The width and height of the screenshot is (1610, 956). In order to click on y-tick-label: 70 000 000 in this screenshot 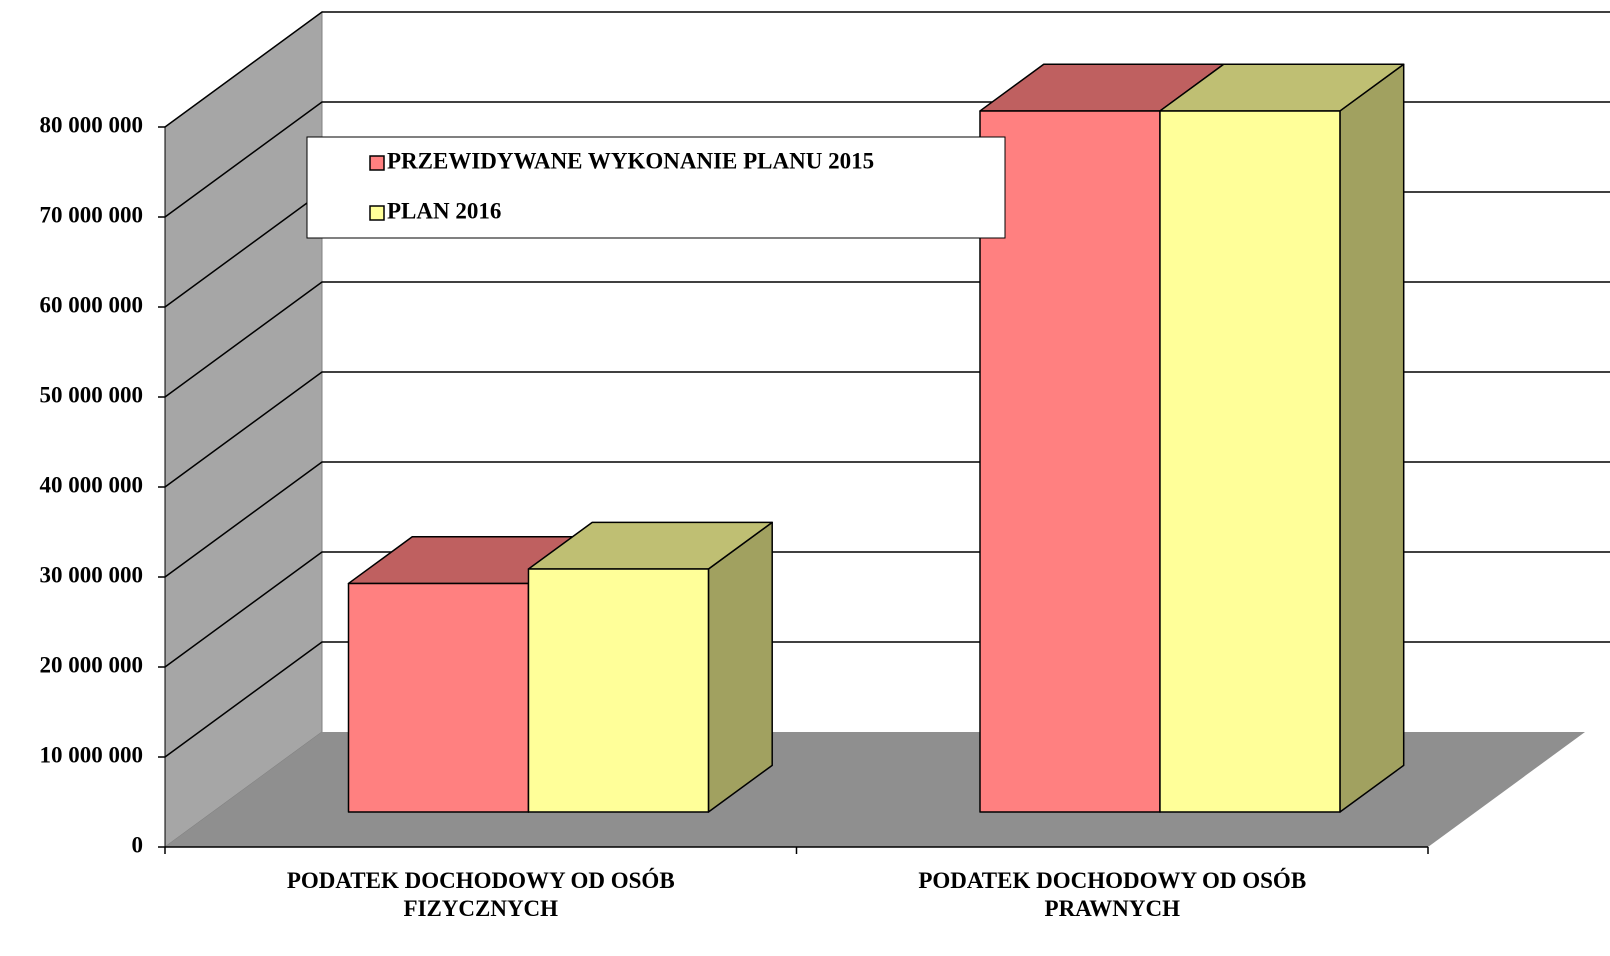, I will do `click(92, 214)`.